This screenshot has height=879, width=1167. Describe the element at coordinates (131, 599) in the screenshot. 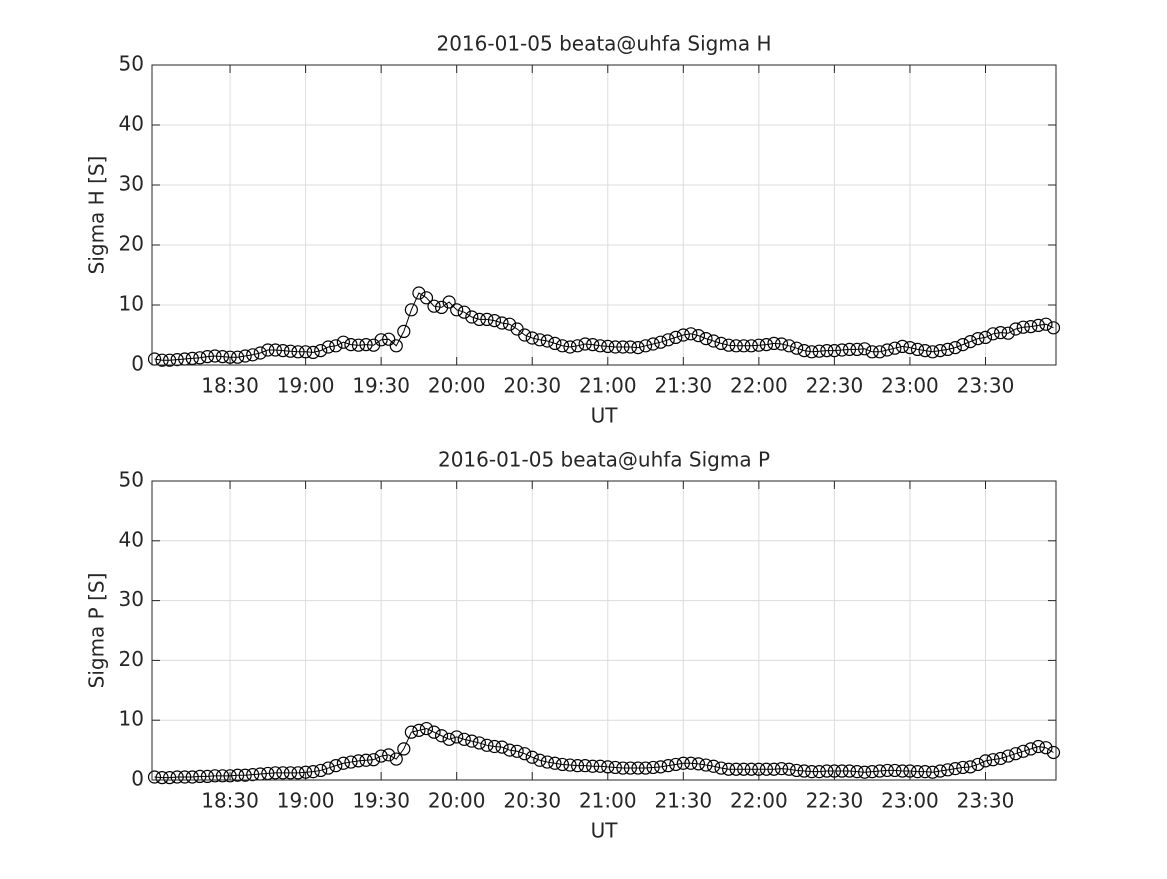

I see `y-tick-label: 30` at that location.